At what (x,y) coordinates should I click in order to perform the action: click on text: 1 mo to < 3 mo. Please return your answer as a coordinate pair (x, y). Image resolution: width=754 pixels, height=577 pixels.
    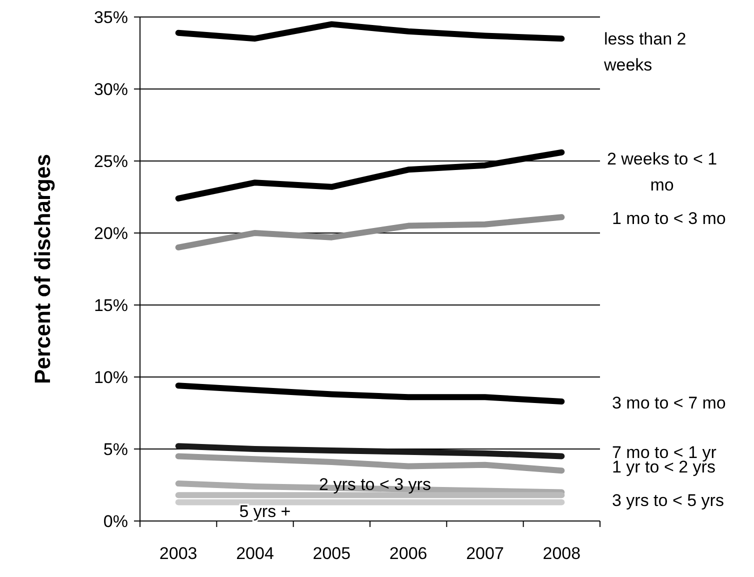
    Looking at the image, I should click on (669, 218).